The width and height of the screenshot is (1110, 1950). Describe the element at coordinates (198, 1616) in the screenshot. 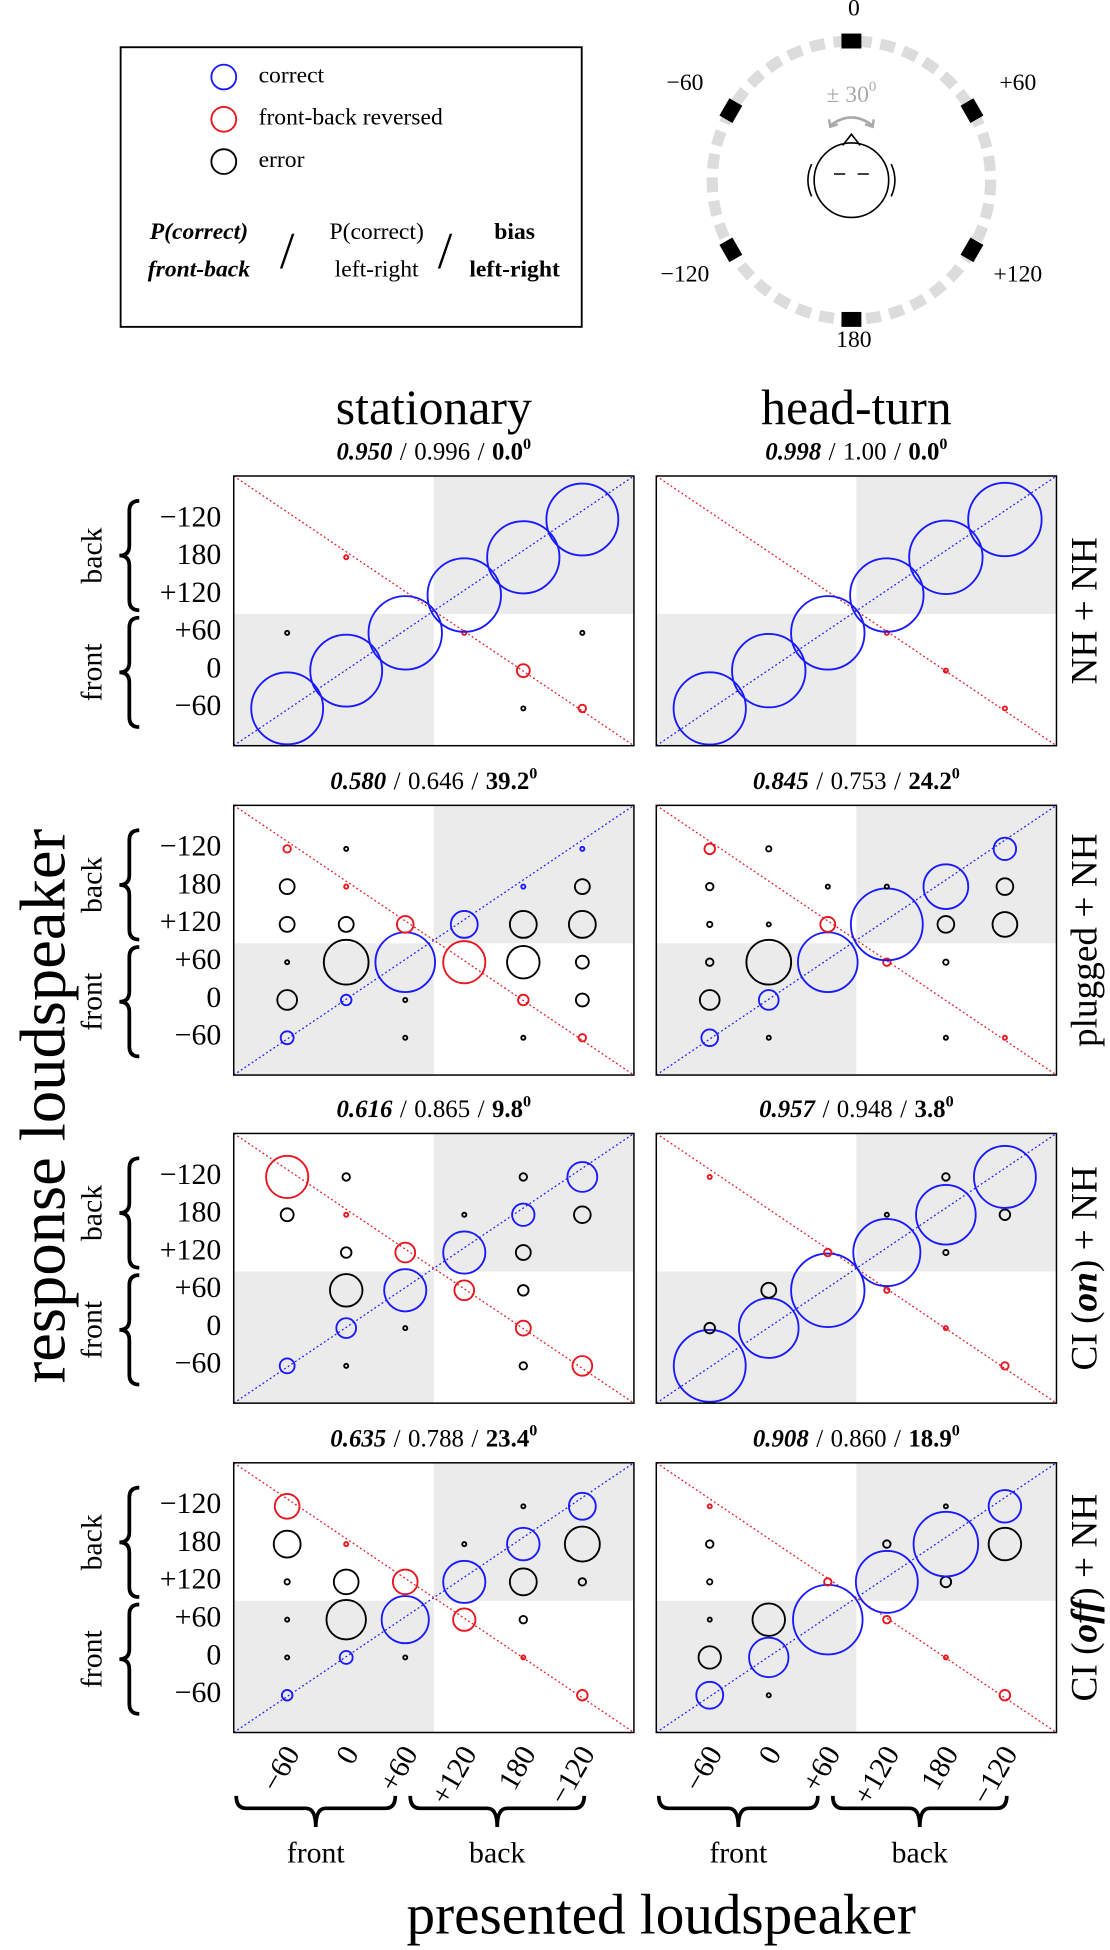

I see `y-tick-label: +60` at that location.